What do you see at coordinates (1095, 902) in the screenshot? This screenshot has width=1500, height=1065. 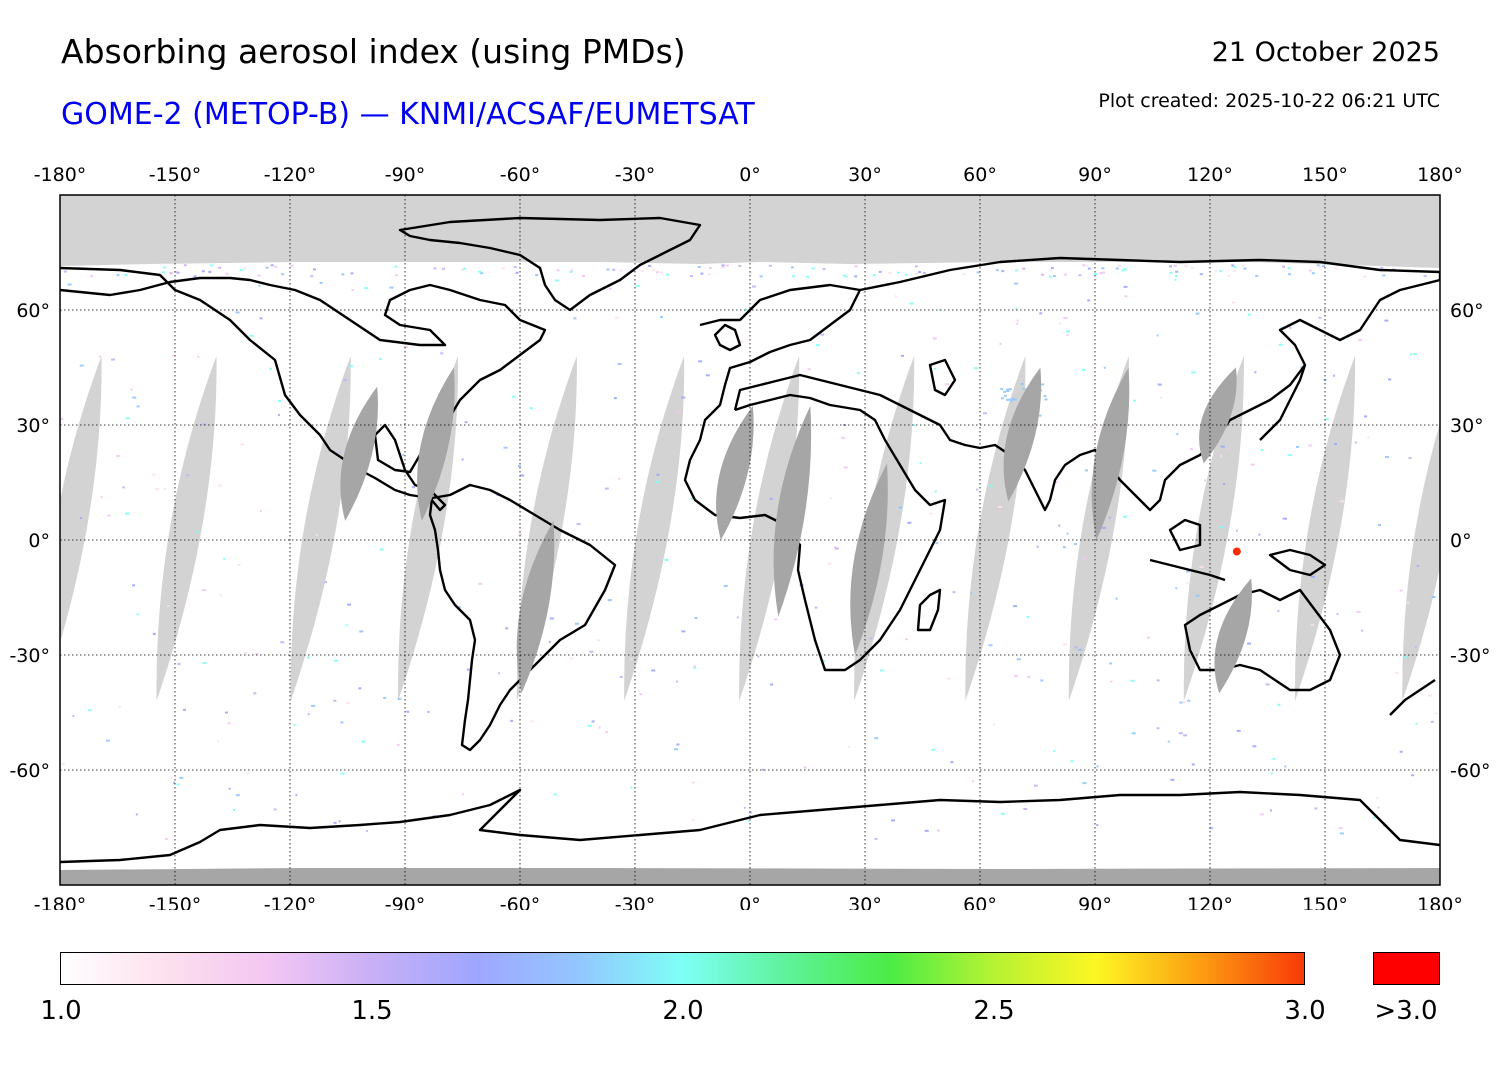 I see `lon-tick-label: 90°` at bounding box center [1095, 902].